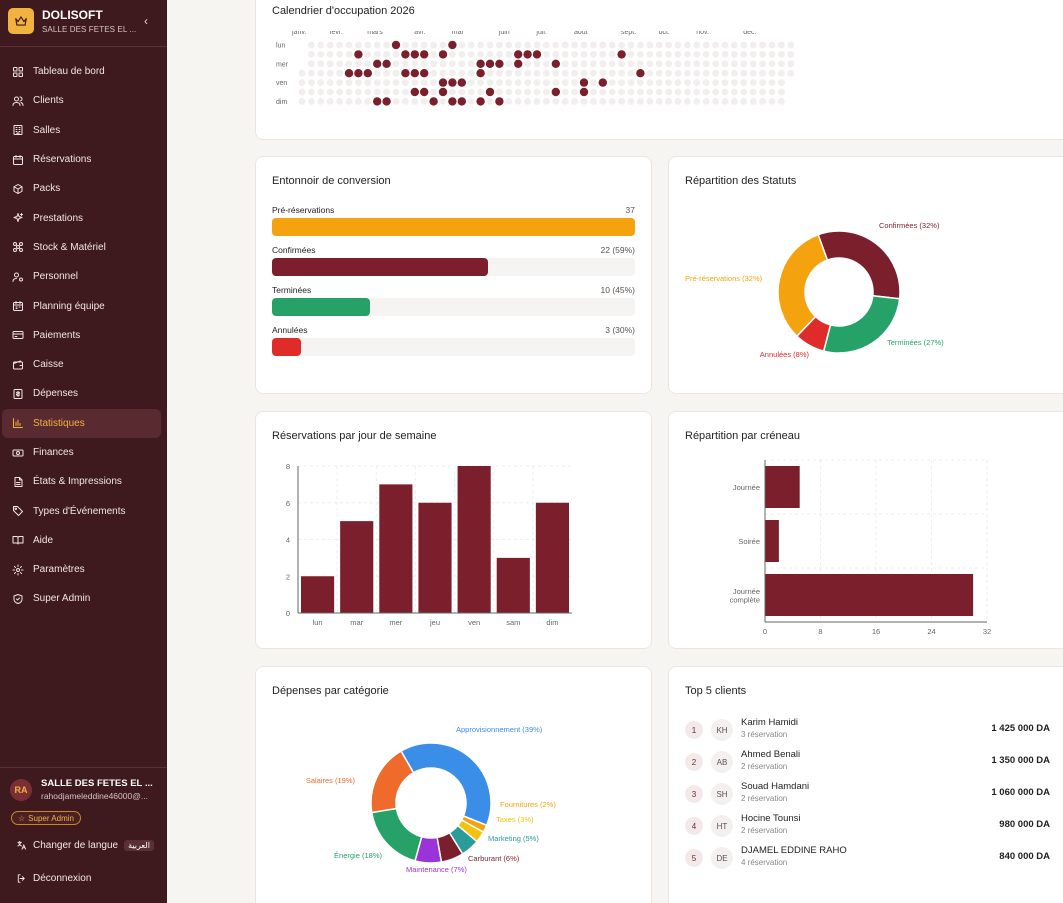 The height and width of the screenshot is (903, 1063). What do you see at coordinates (357, 567) in the screenshot?
I see `bar` at bounding box center [357, 567].